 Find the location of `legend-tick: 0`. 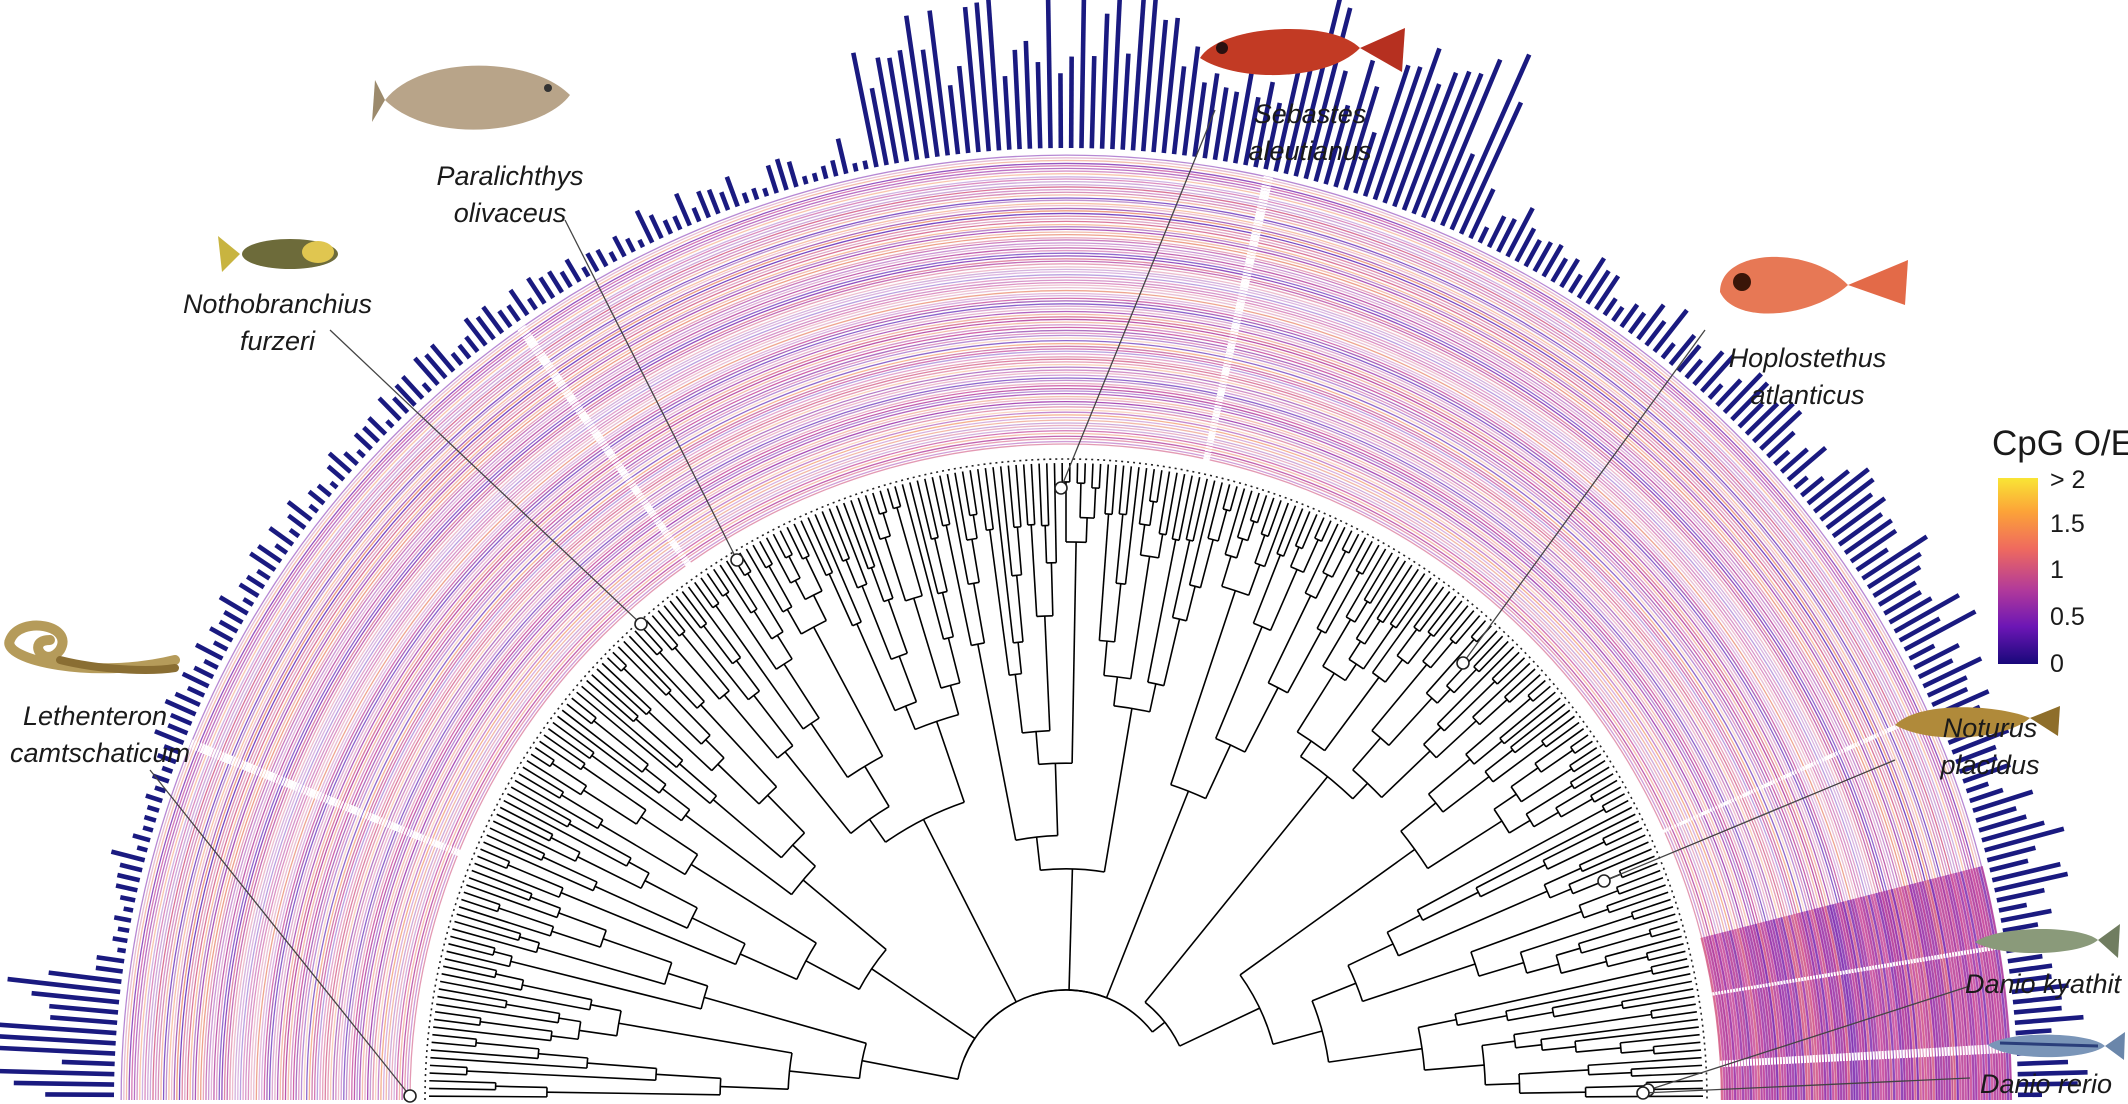

legend-tick: 0 is located at coordinates (2057, 664).